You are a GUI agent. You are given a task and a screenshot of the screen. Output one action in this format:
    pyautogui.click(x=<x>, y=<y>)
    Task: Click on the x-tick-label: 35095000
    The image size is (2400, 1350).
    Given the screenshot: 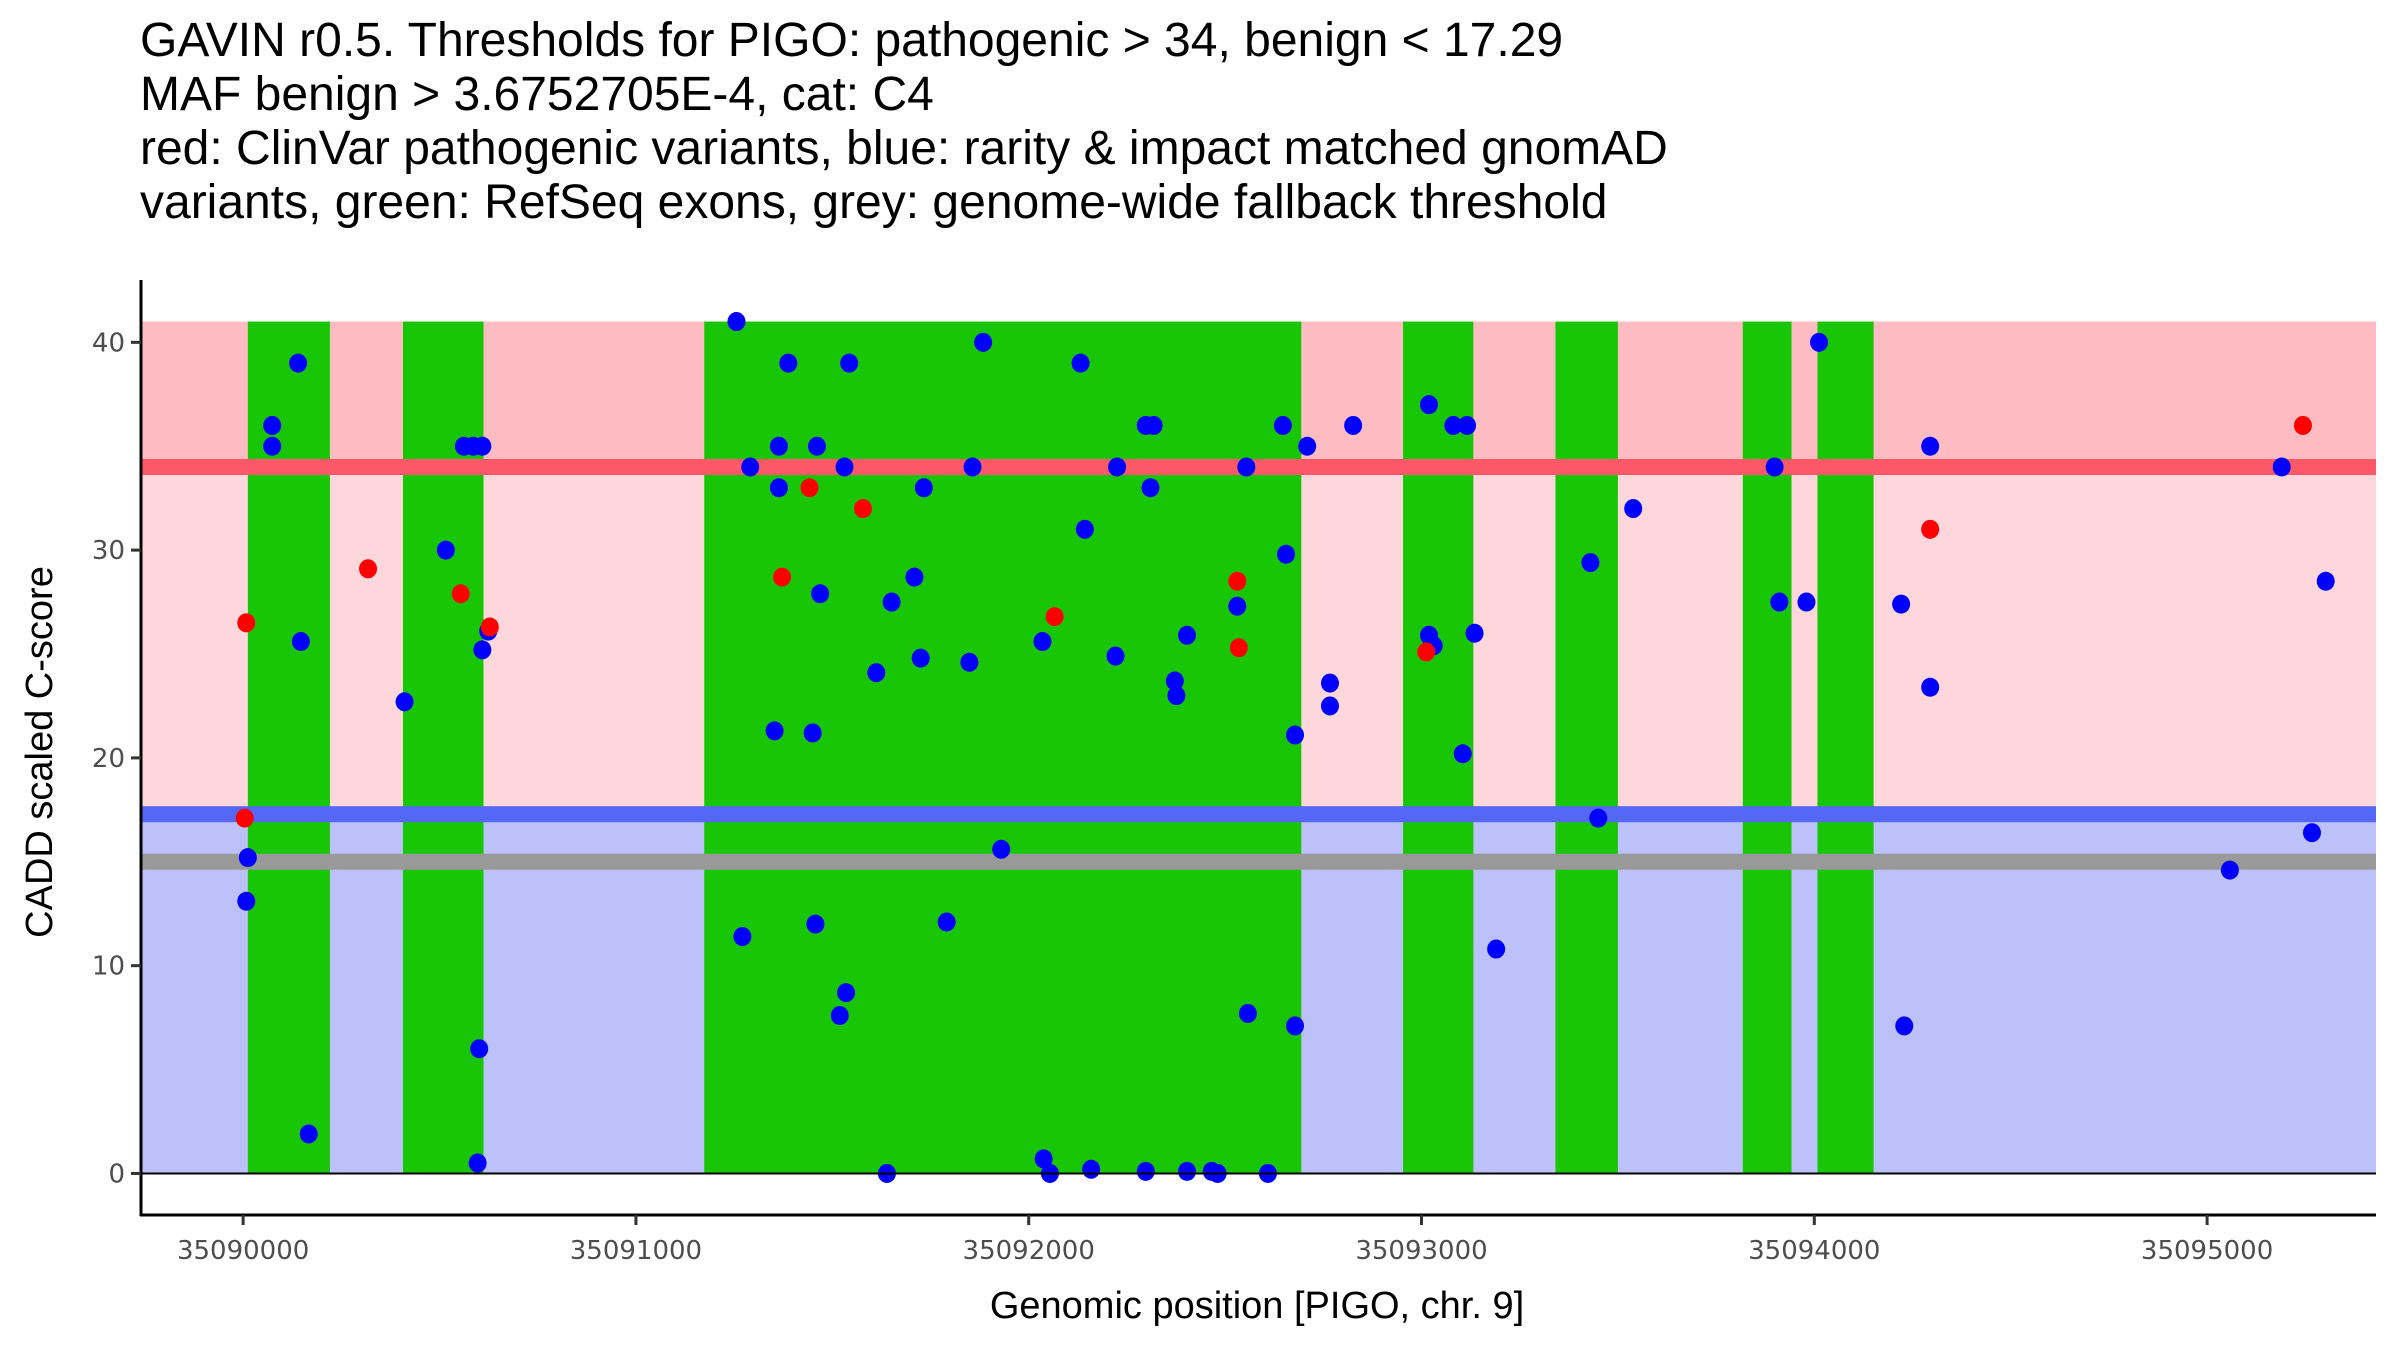 What is the action you would take?
    pyautogui.click(x=2207, y=1251)
    